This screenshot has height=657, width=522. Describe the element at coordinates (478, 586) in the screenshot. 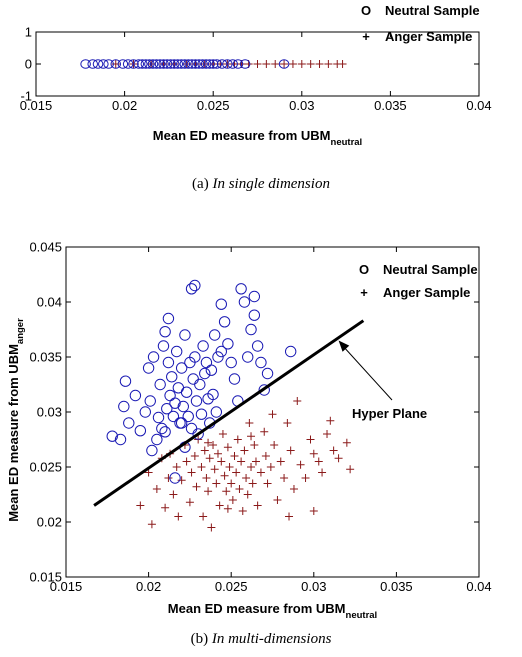

I see `x-tick-label-b: 0.04` at that location.